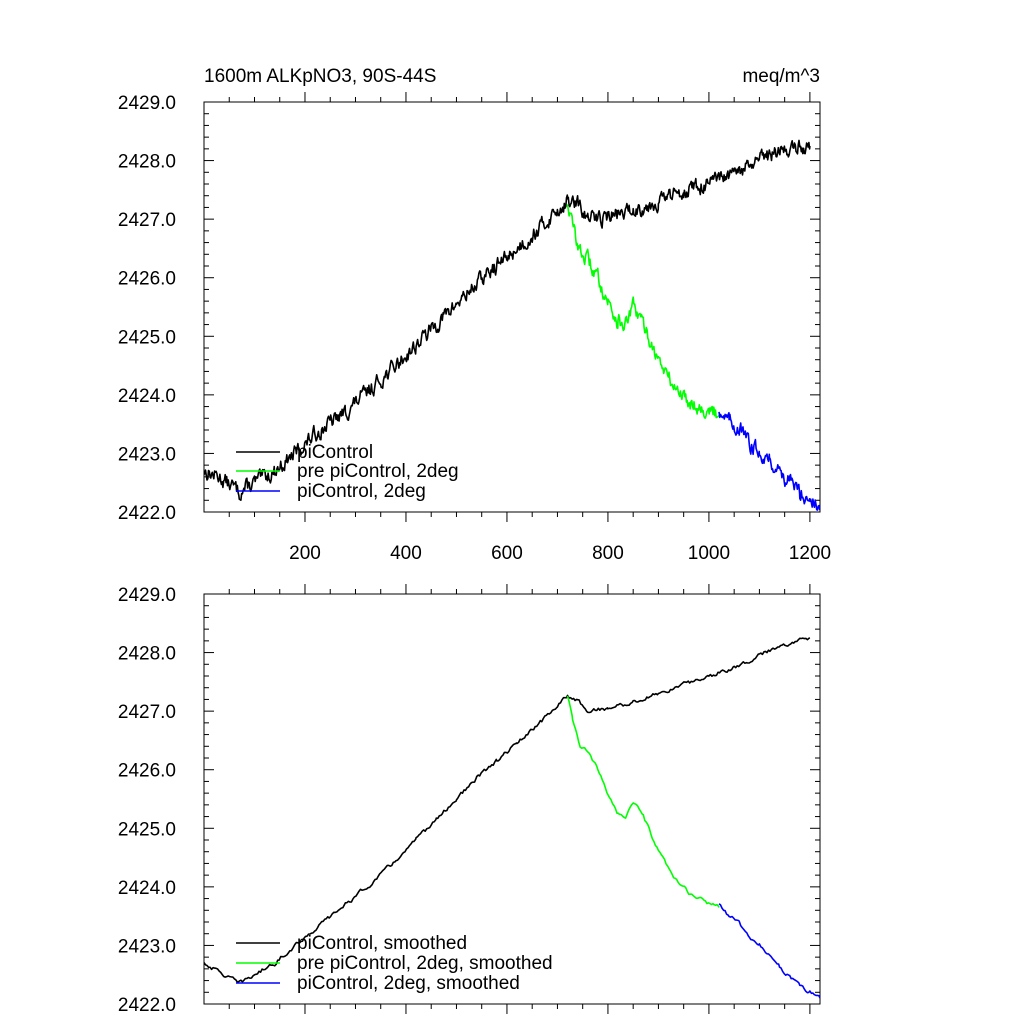 Image resolution: width=1024 pixels, height=1024 pixels. What do you see at coordinates (320, 76) in the screenshot?
I see `chart-title: 1600m ALKpNO3, 90S-44S` at bounding box center [320, 76].